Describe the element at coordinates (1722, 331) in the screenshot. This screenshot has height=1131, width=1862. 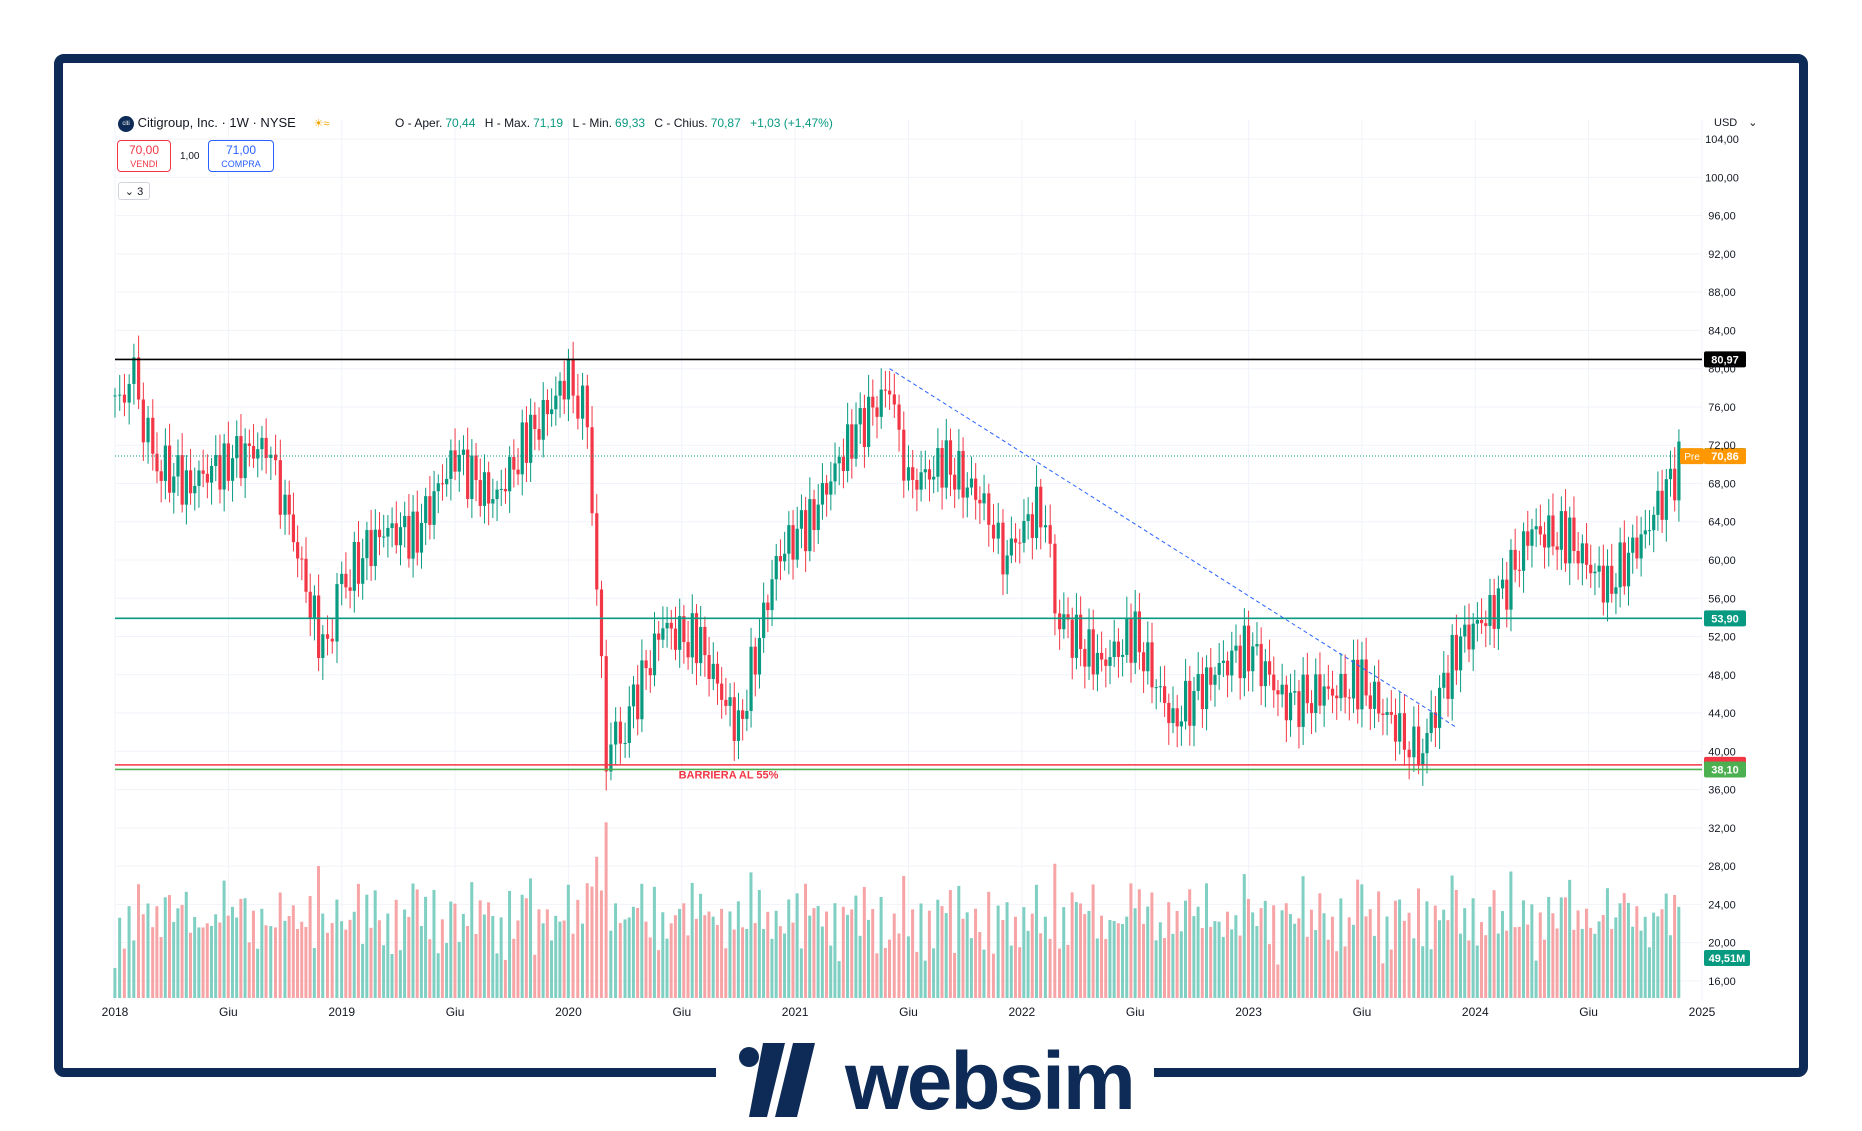
I see `y-tick-label: 84,00` at that location.